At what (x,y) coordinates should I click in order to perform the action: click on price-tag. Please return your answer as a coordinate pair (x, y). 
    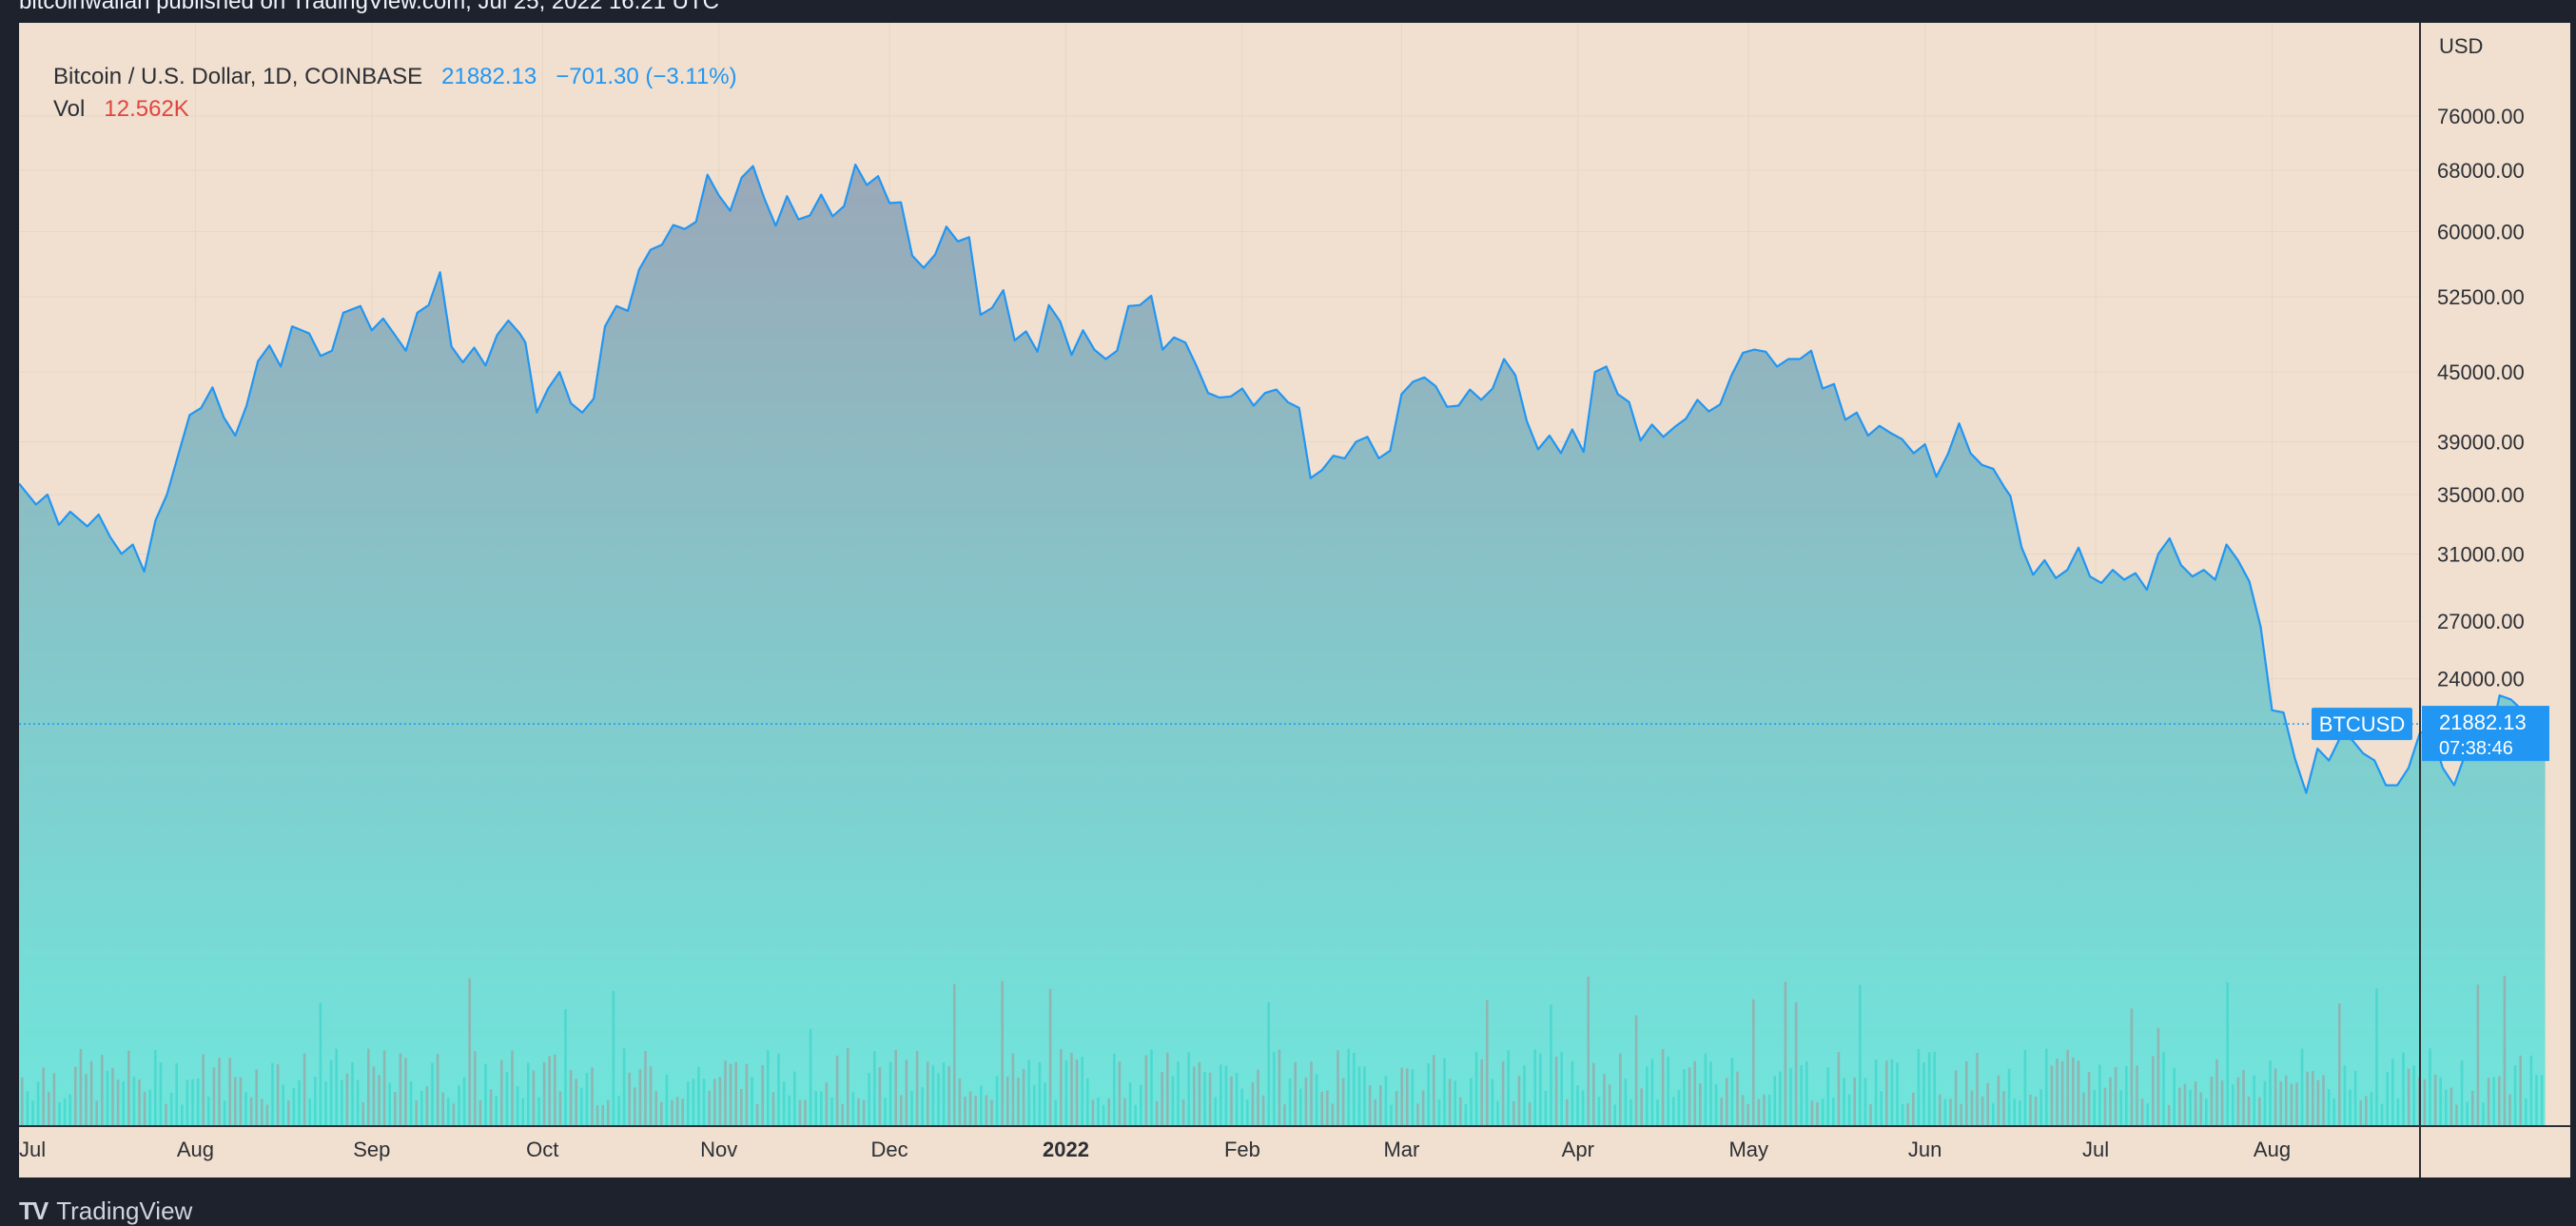
    Looking at the image, I should click on (2485, 734).